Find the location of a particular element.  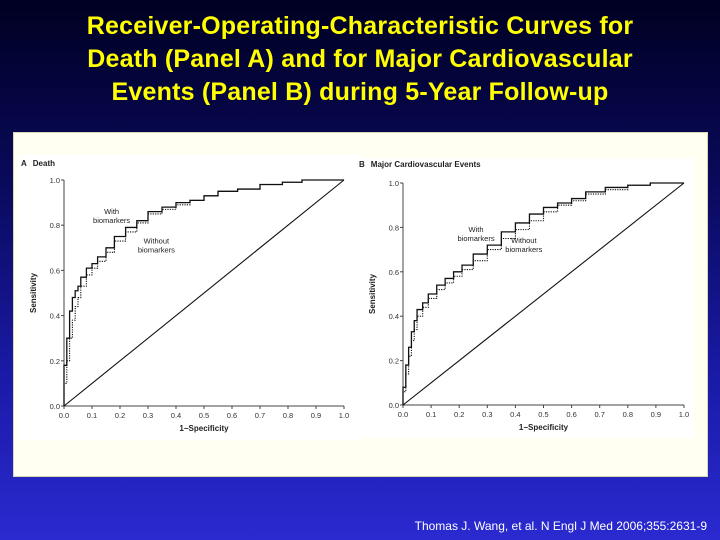

panel-a-letter: A is located at coordinates (24, 163).